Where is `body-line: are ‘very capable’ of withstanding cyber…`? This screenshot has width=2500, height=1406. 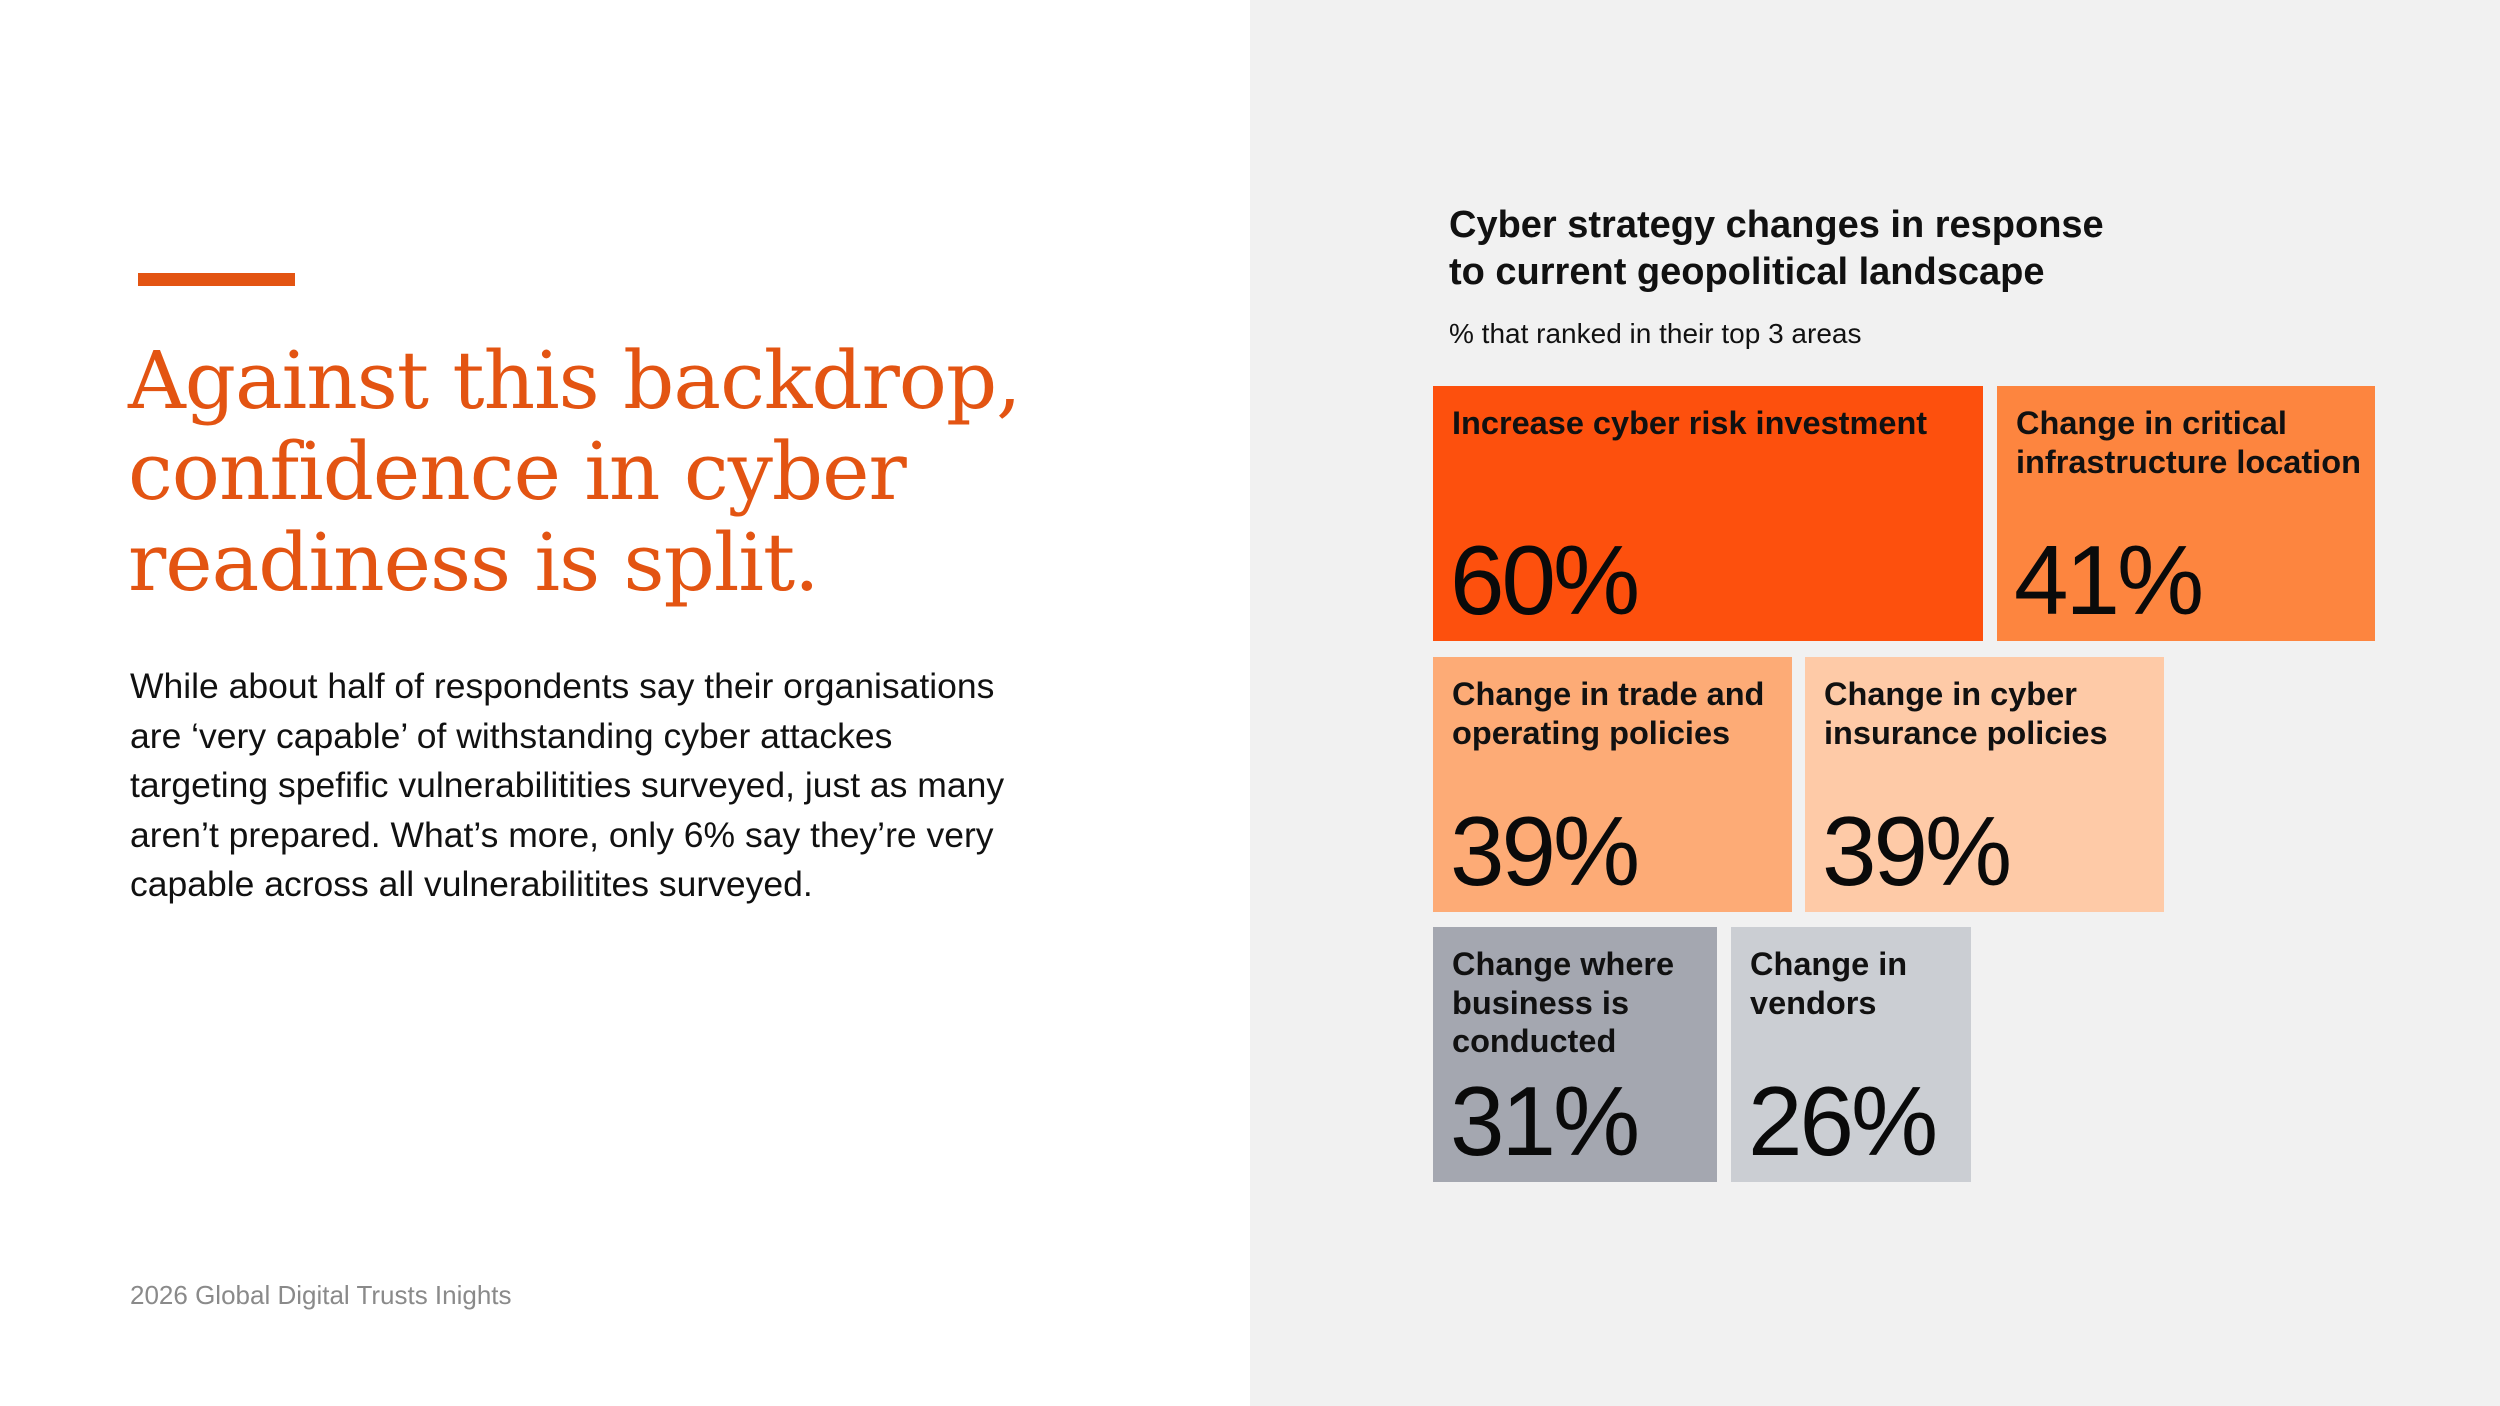 body-line: are ‘very capable’ of withstanding cyber… is located at coordinates (511, 735).